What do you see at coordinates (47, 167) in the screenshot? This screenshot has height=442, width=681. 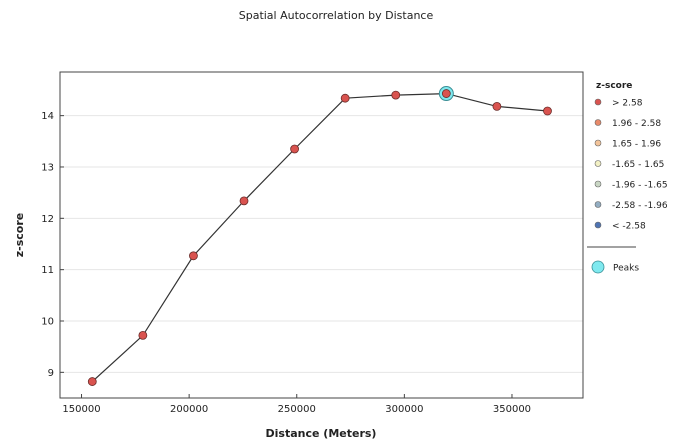 I see `y-tick-label: 13` at bounding box center [47, 167].